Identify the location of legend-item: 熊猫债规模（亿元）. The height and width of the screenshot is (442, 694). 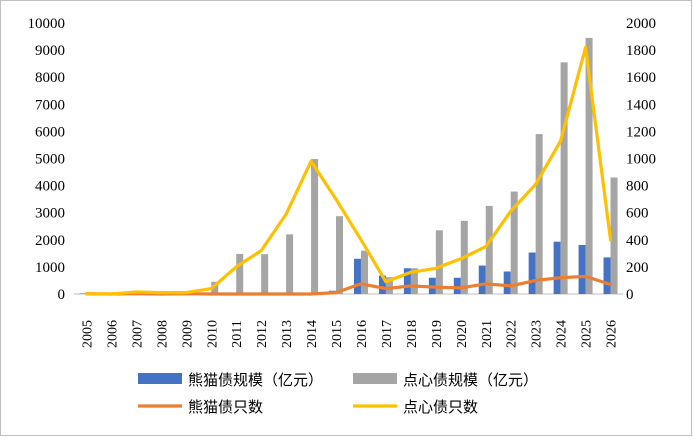
(230, 380).